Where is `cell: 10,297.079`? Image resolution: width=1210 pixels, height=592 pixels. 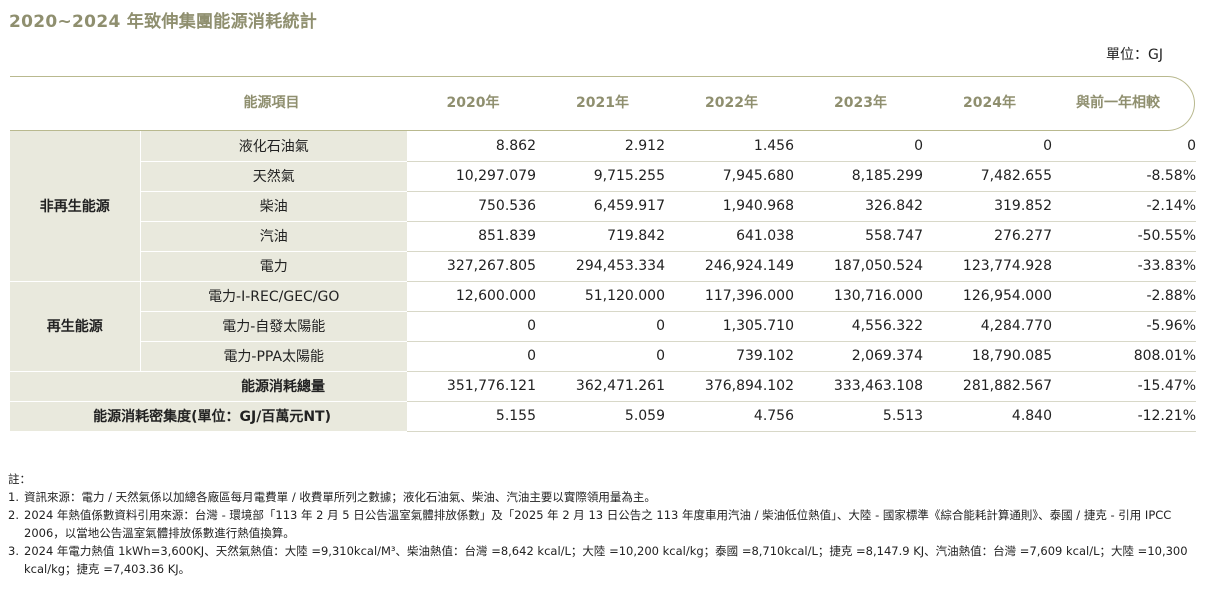
cell: 10,297.079 is located at coordinates (471, 176).